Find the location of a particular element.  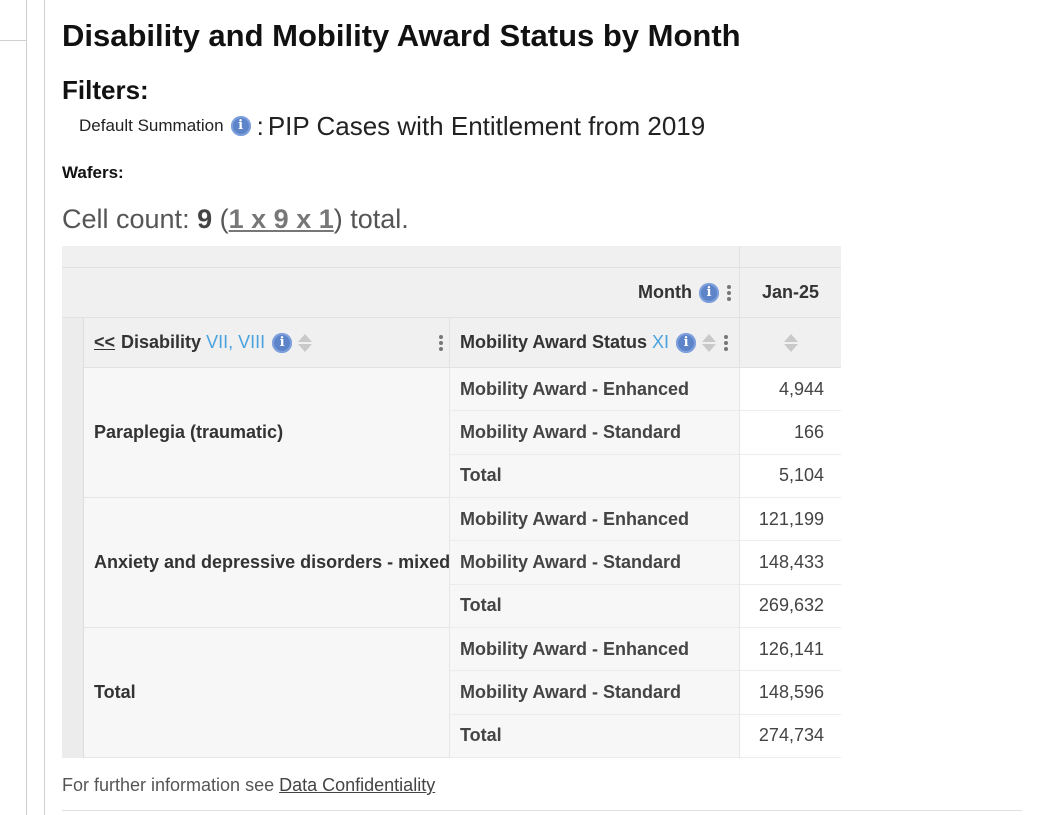

table-cell: 269,632 is located at coordinates (790, 606).